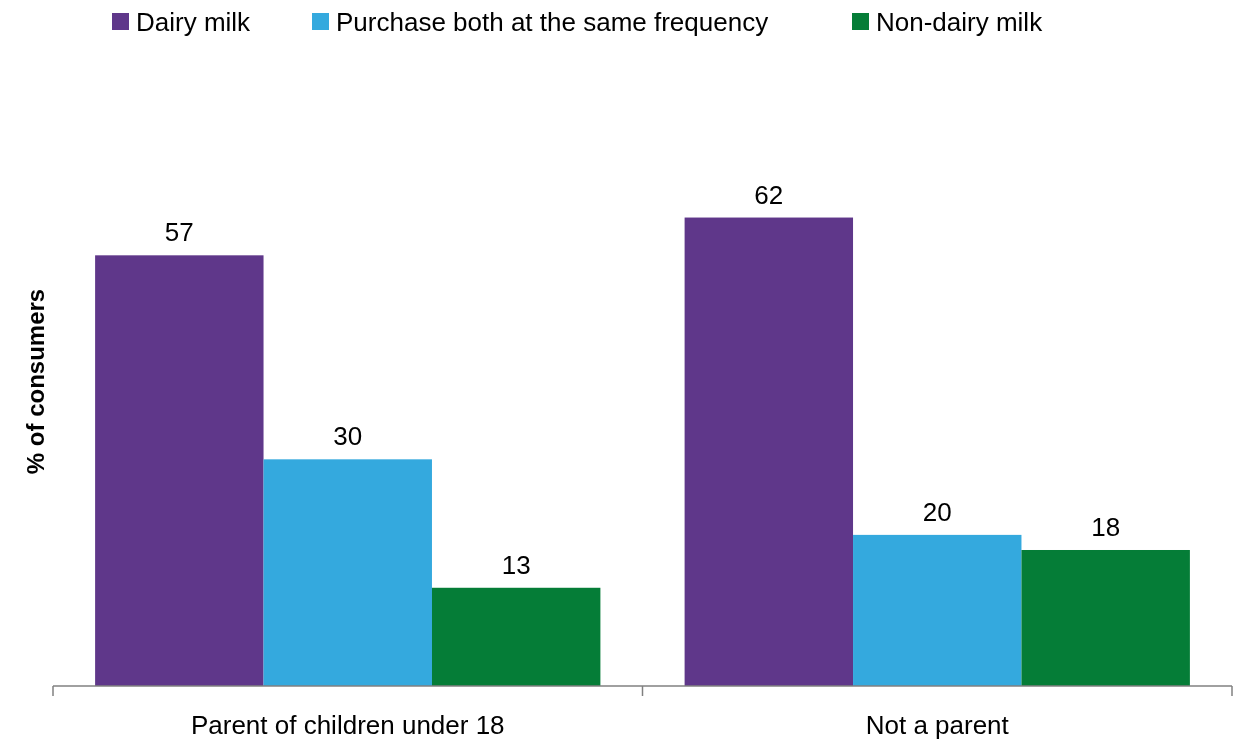 The image size is (1246, 742). I want to click on data-label: 57, so click(179, 232).